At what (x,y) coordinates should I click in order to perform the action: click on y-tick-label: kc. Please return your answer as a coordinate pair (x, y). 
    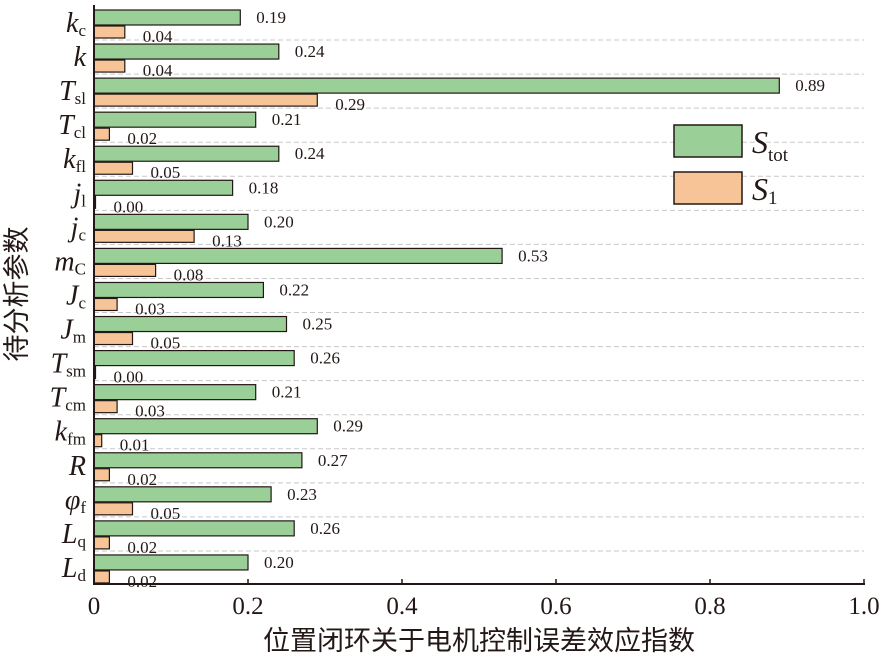
    Looking at the image, I should click on (76, 24).